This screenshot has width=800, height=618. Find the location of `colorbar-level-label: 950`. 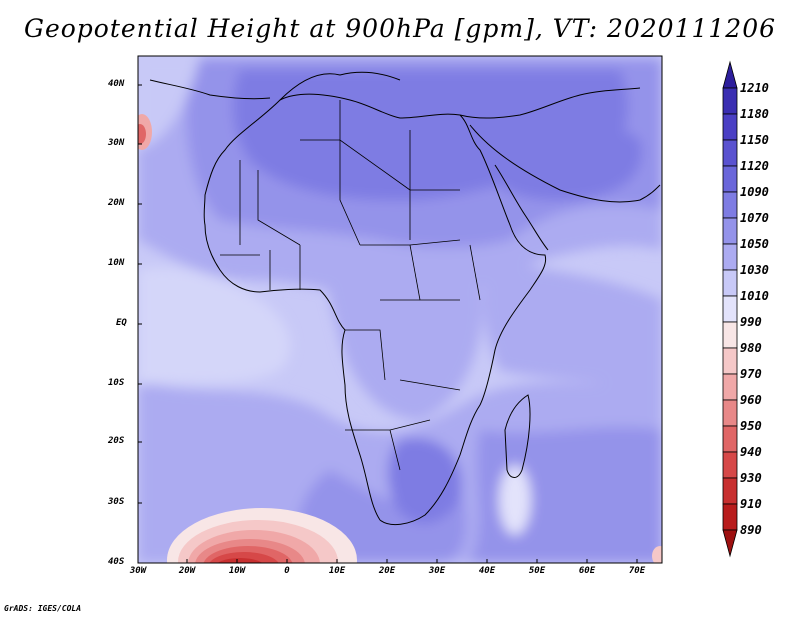

colorbar-level-label: 950 is located at coordinates (751, 426).